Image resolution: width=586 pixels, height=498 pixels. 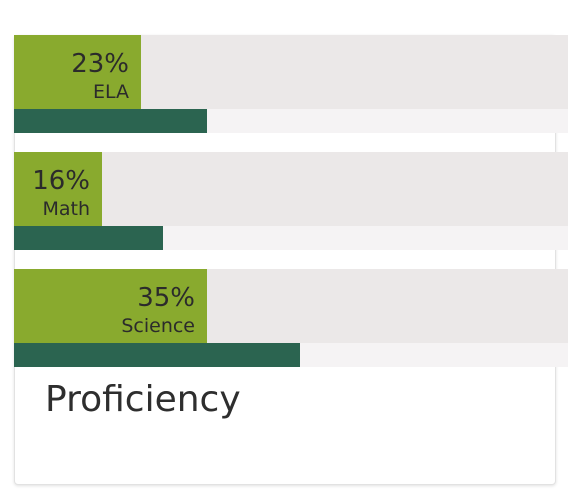 I want to click on category-label-math: Math, so click(x=66, y=209).